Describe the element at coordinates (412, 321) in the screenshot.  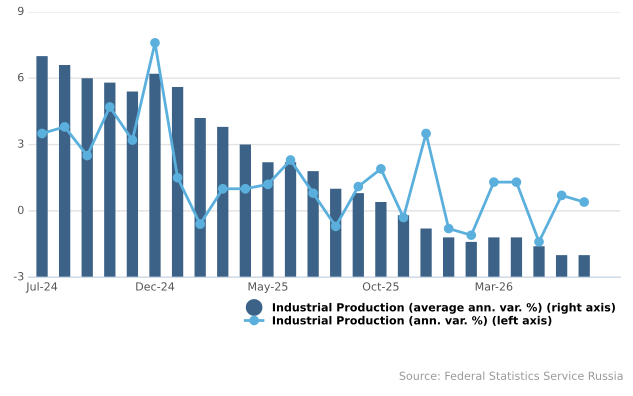
I see `legend-label: Industrial Production (ann. var. %) (left axis)` at that location.